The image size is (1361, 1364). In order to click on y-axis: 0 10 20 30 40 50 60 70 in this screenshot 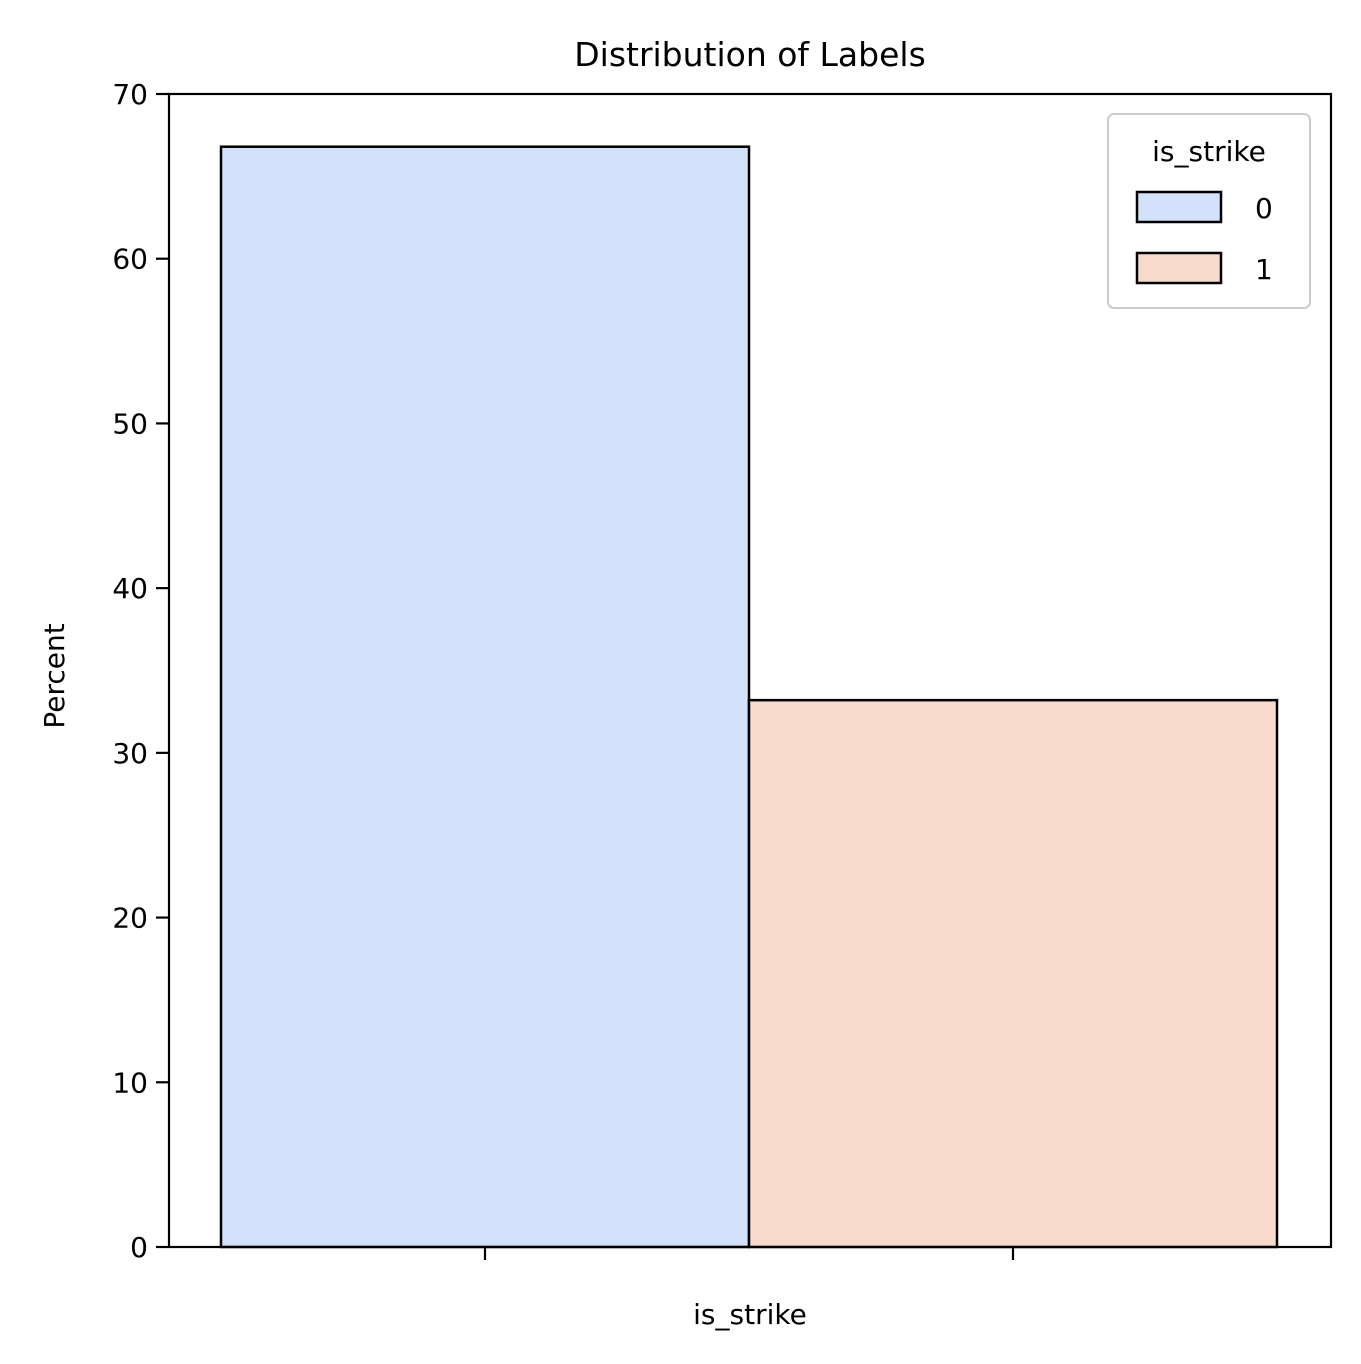, I will do `click(140, 671)`.